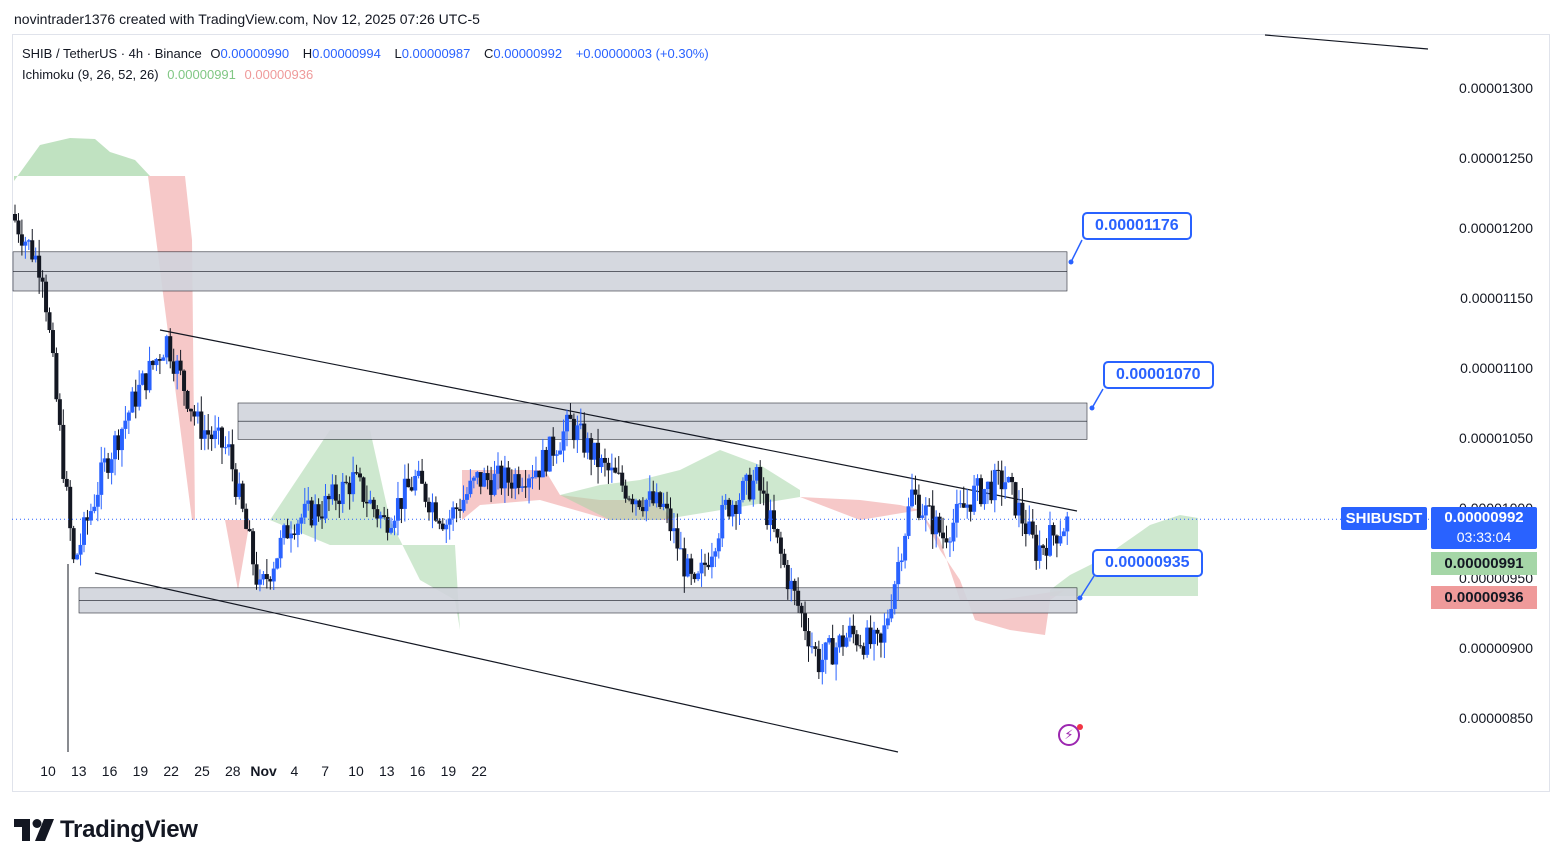 This screenshot has height=868, width=1563. Describe the element at coordinates (129, 829) in the screenshot. I see `tradingview-wordmark: TradingView` at that location.